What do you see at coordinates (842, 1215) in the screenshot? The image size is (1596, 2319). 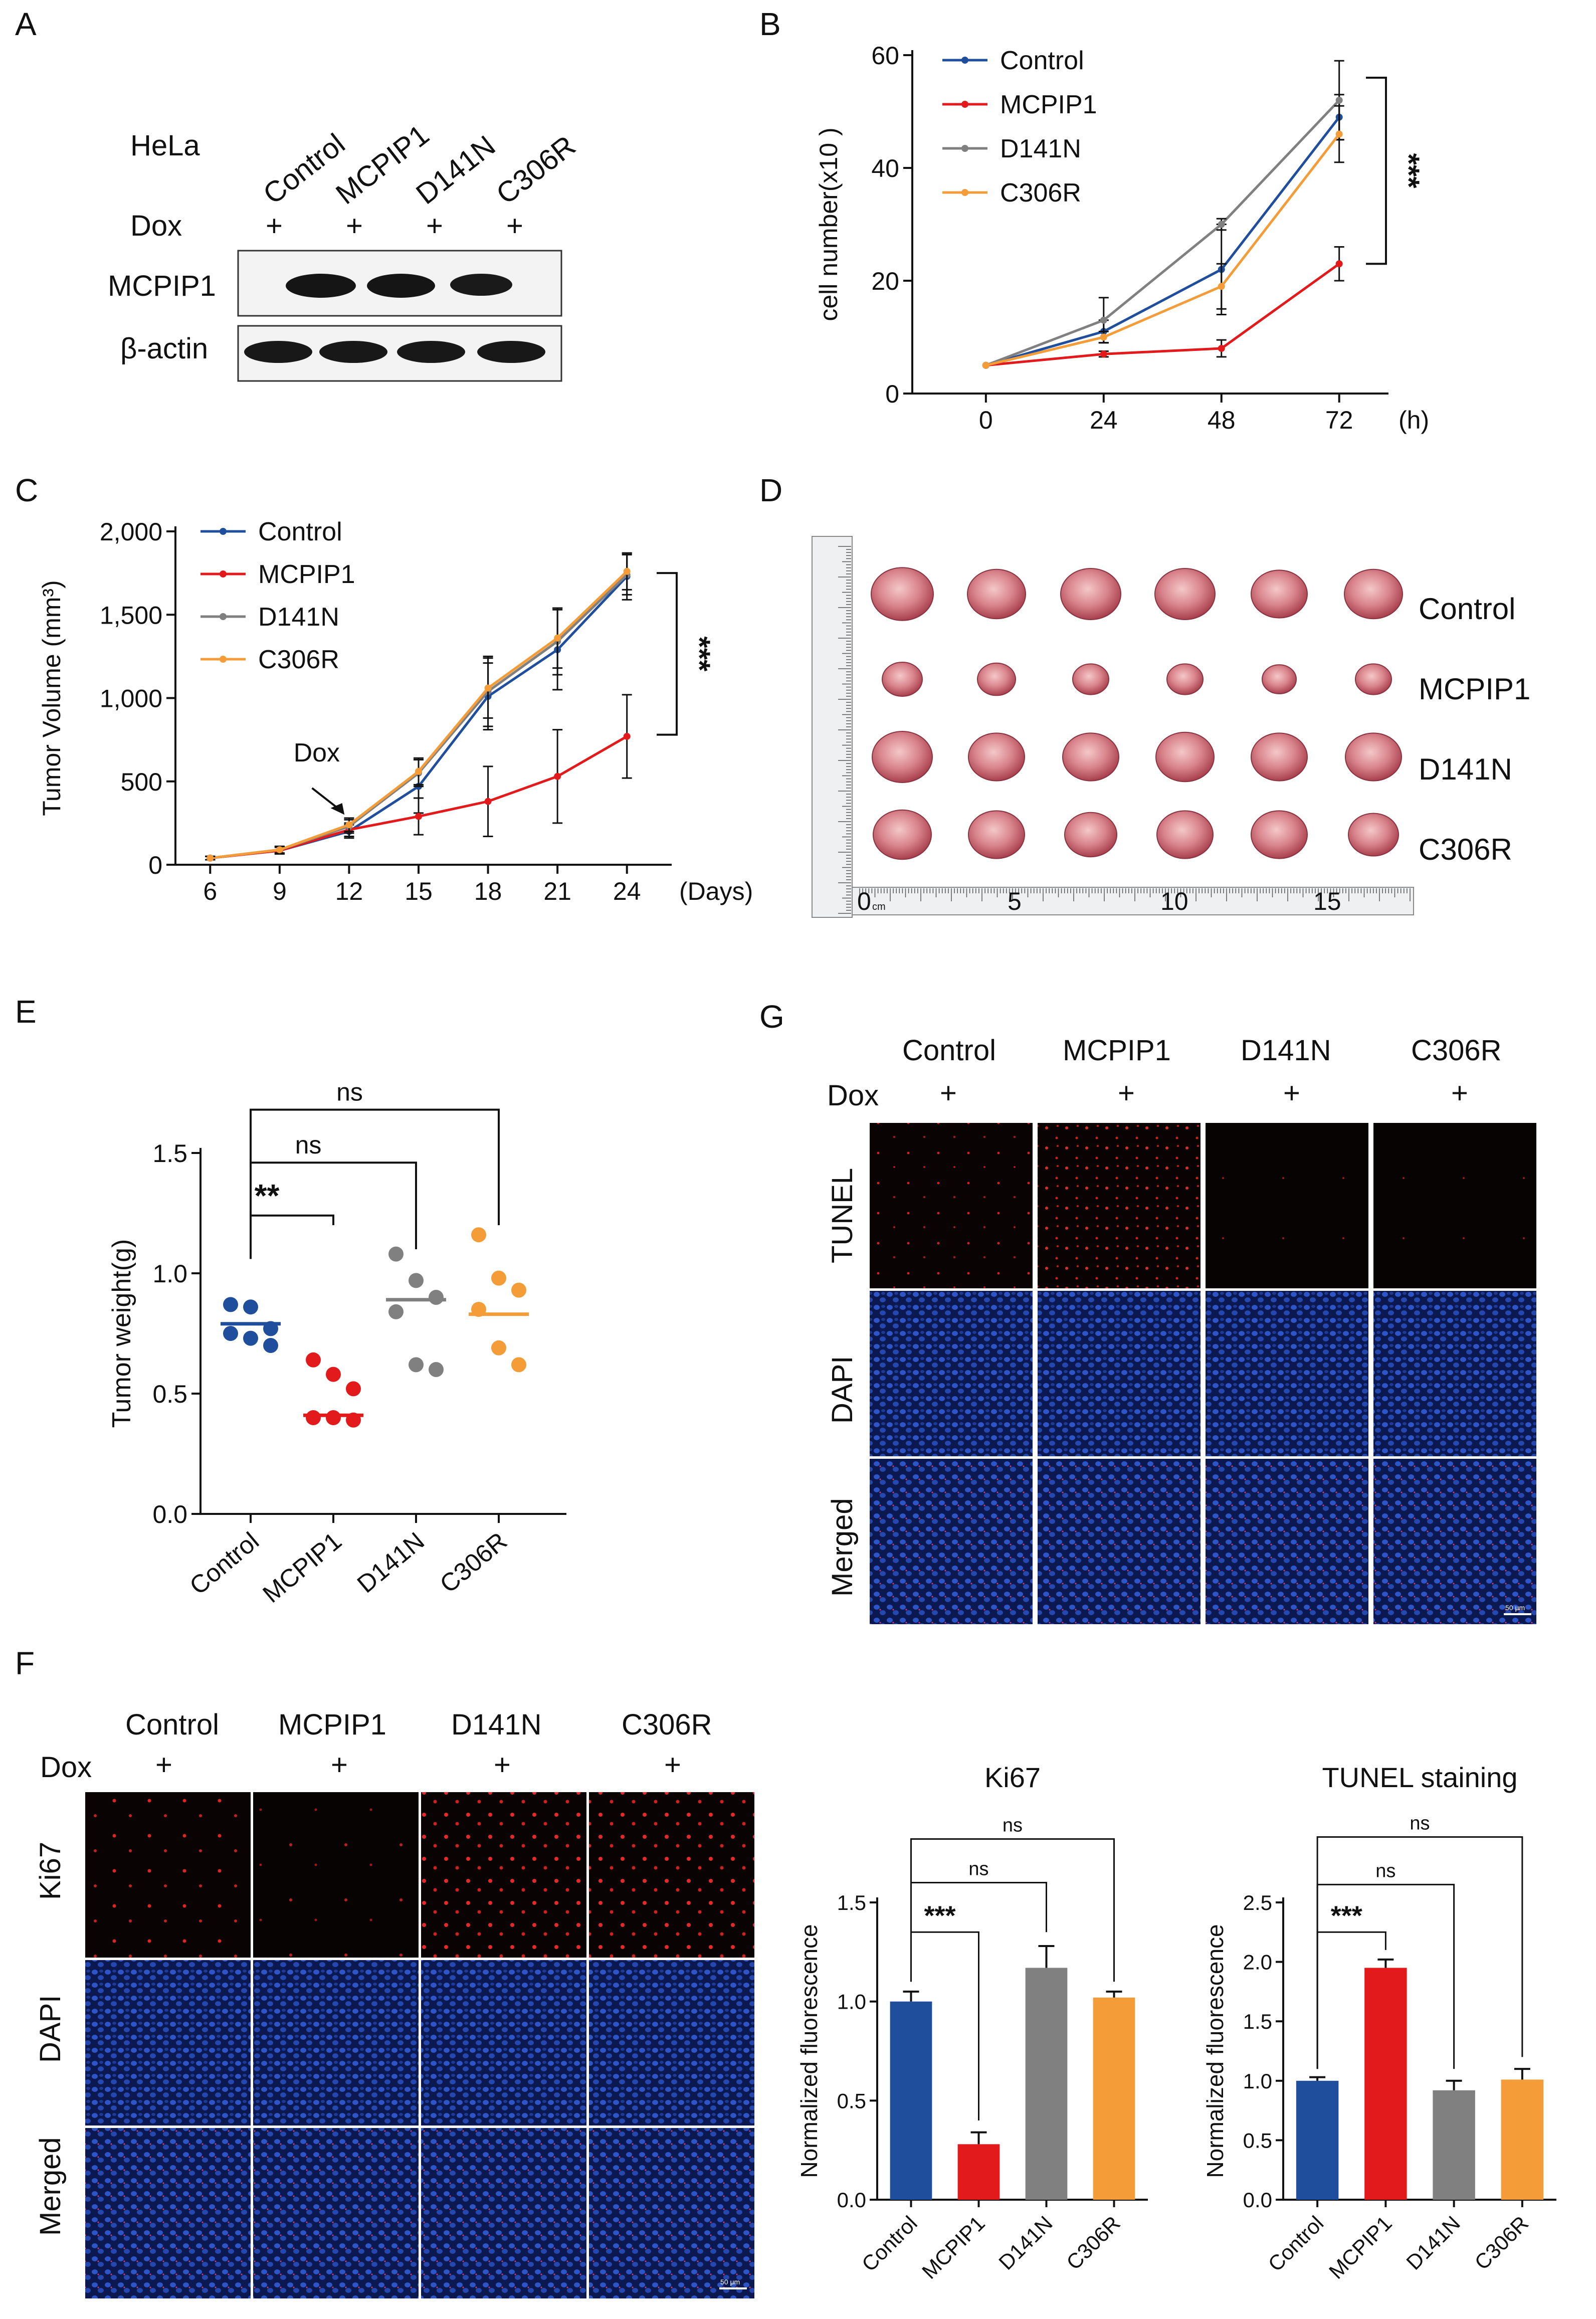 I see `row-label: TUNEL` at bounding box center [842, 1215].